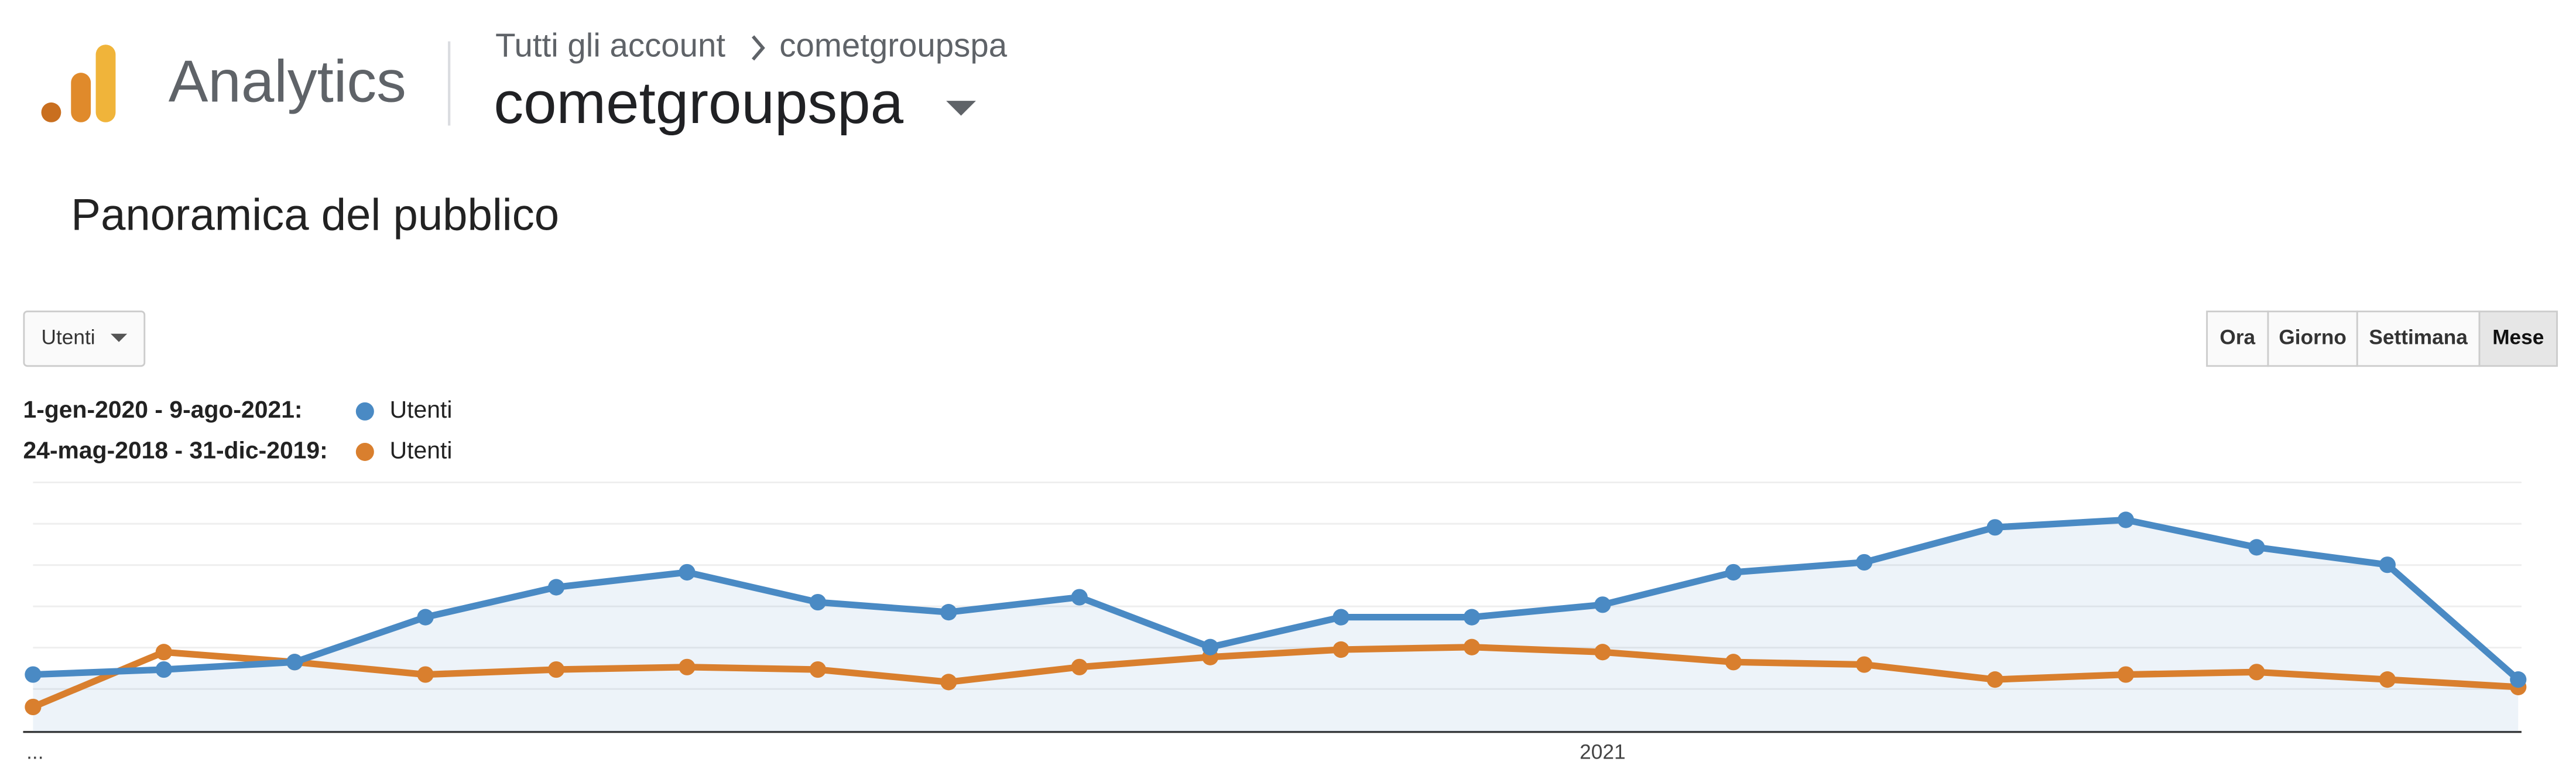  What do you see at coordinates (961, 108) in the screenshot?
I see `dropdown-arrow` at bounding box center [961, 108].